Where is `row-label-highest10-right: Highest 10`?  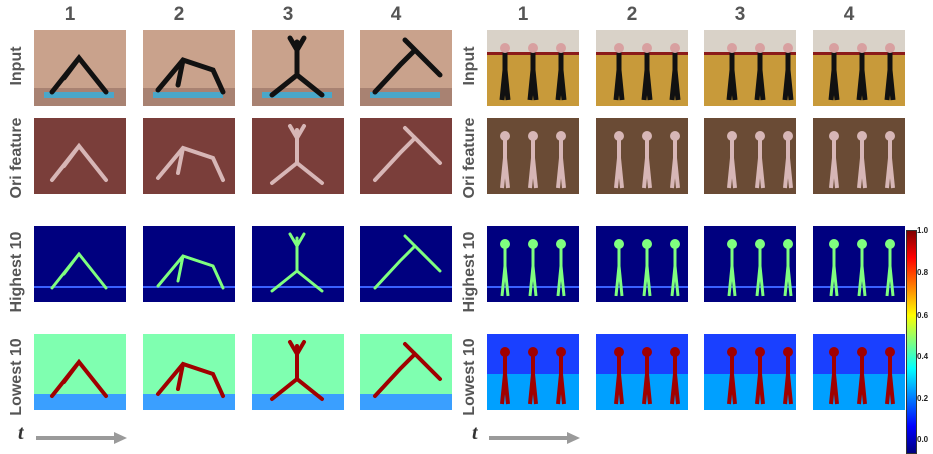
row-label-highest10-right: Highest 10 is located at coordinates (469, 272).